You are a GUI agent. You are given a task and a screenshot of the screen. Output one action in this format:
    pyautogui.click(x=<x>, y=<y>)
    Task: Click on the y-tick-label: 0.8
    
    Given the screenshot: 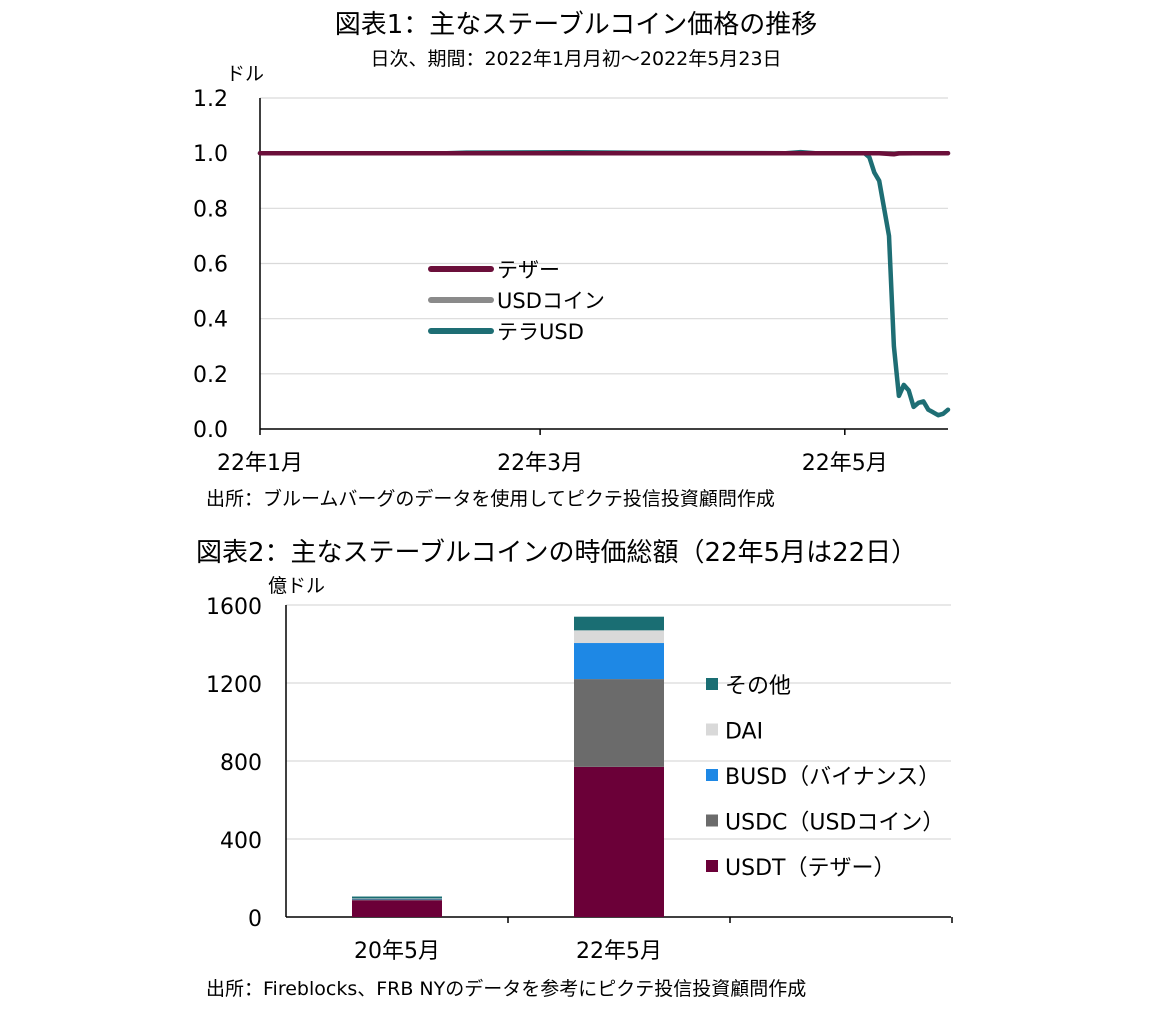 What is the action you would take?
    pyautogui.click(x=210, y=209)
    